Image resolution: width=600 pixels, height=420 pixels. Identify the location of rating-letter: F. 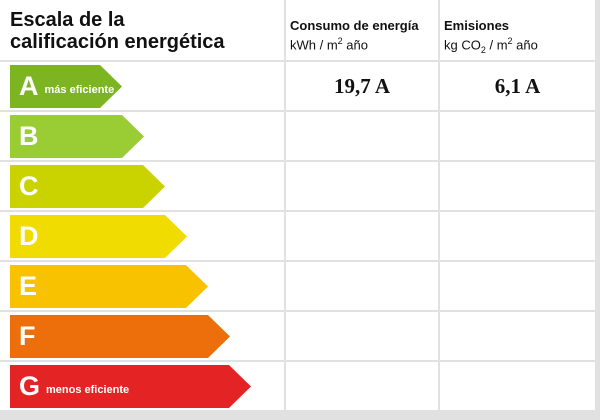
(27, 336).